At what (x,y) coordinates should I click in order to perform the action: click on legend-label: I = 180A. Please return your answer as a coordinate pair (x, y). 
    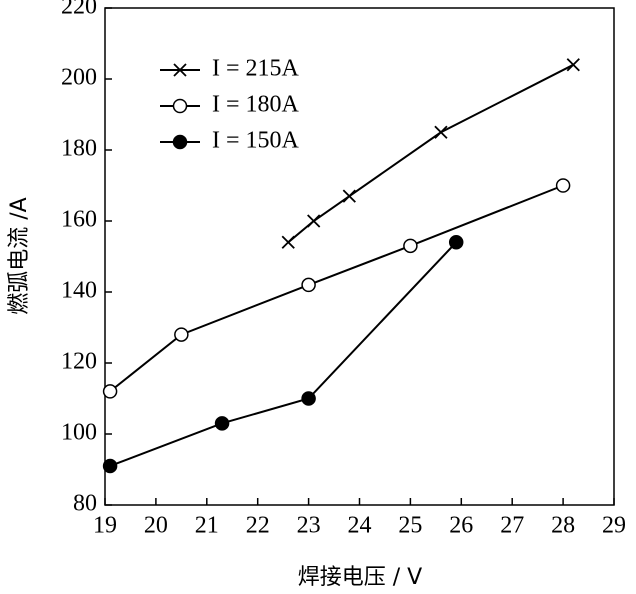
    Looking at the image, I should click on (256, 105).